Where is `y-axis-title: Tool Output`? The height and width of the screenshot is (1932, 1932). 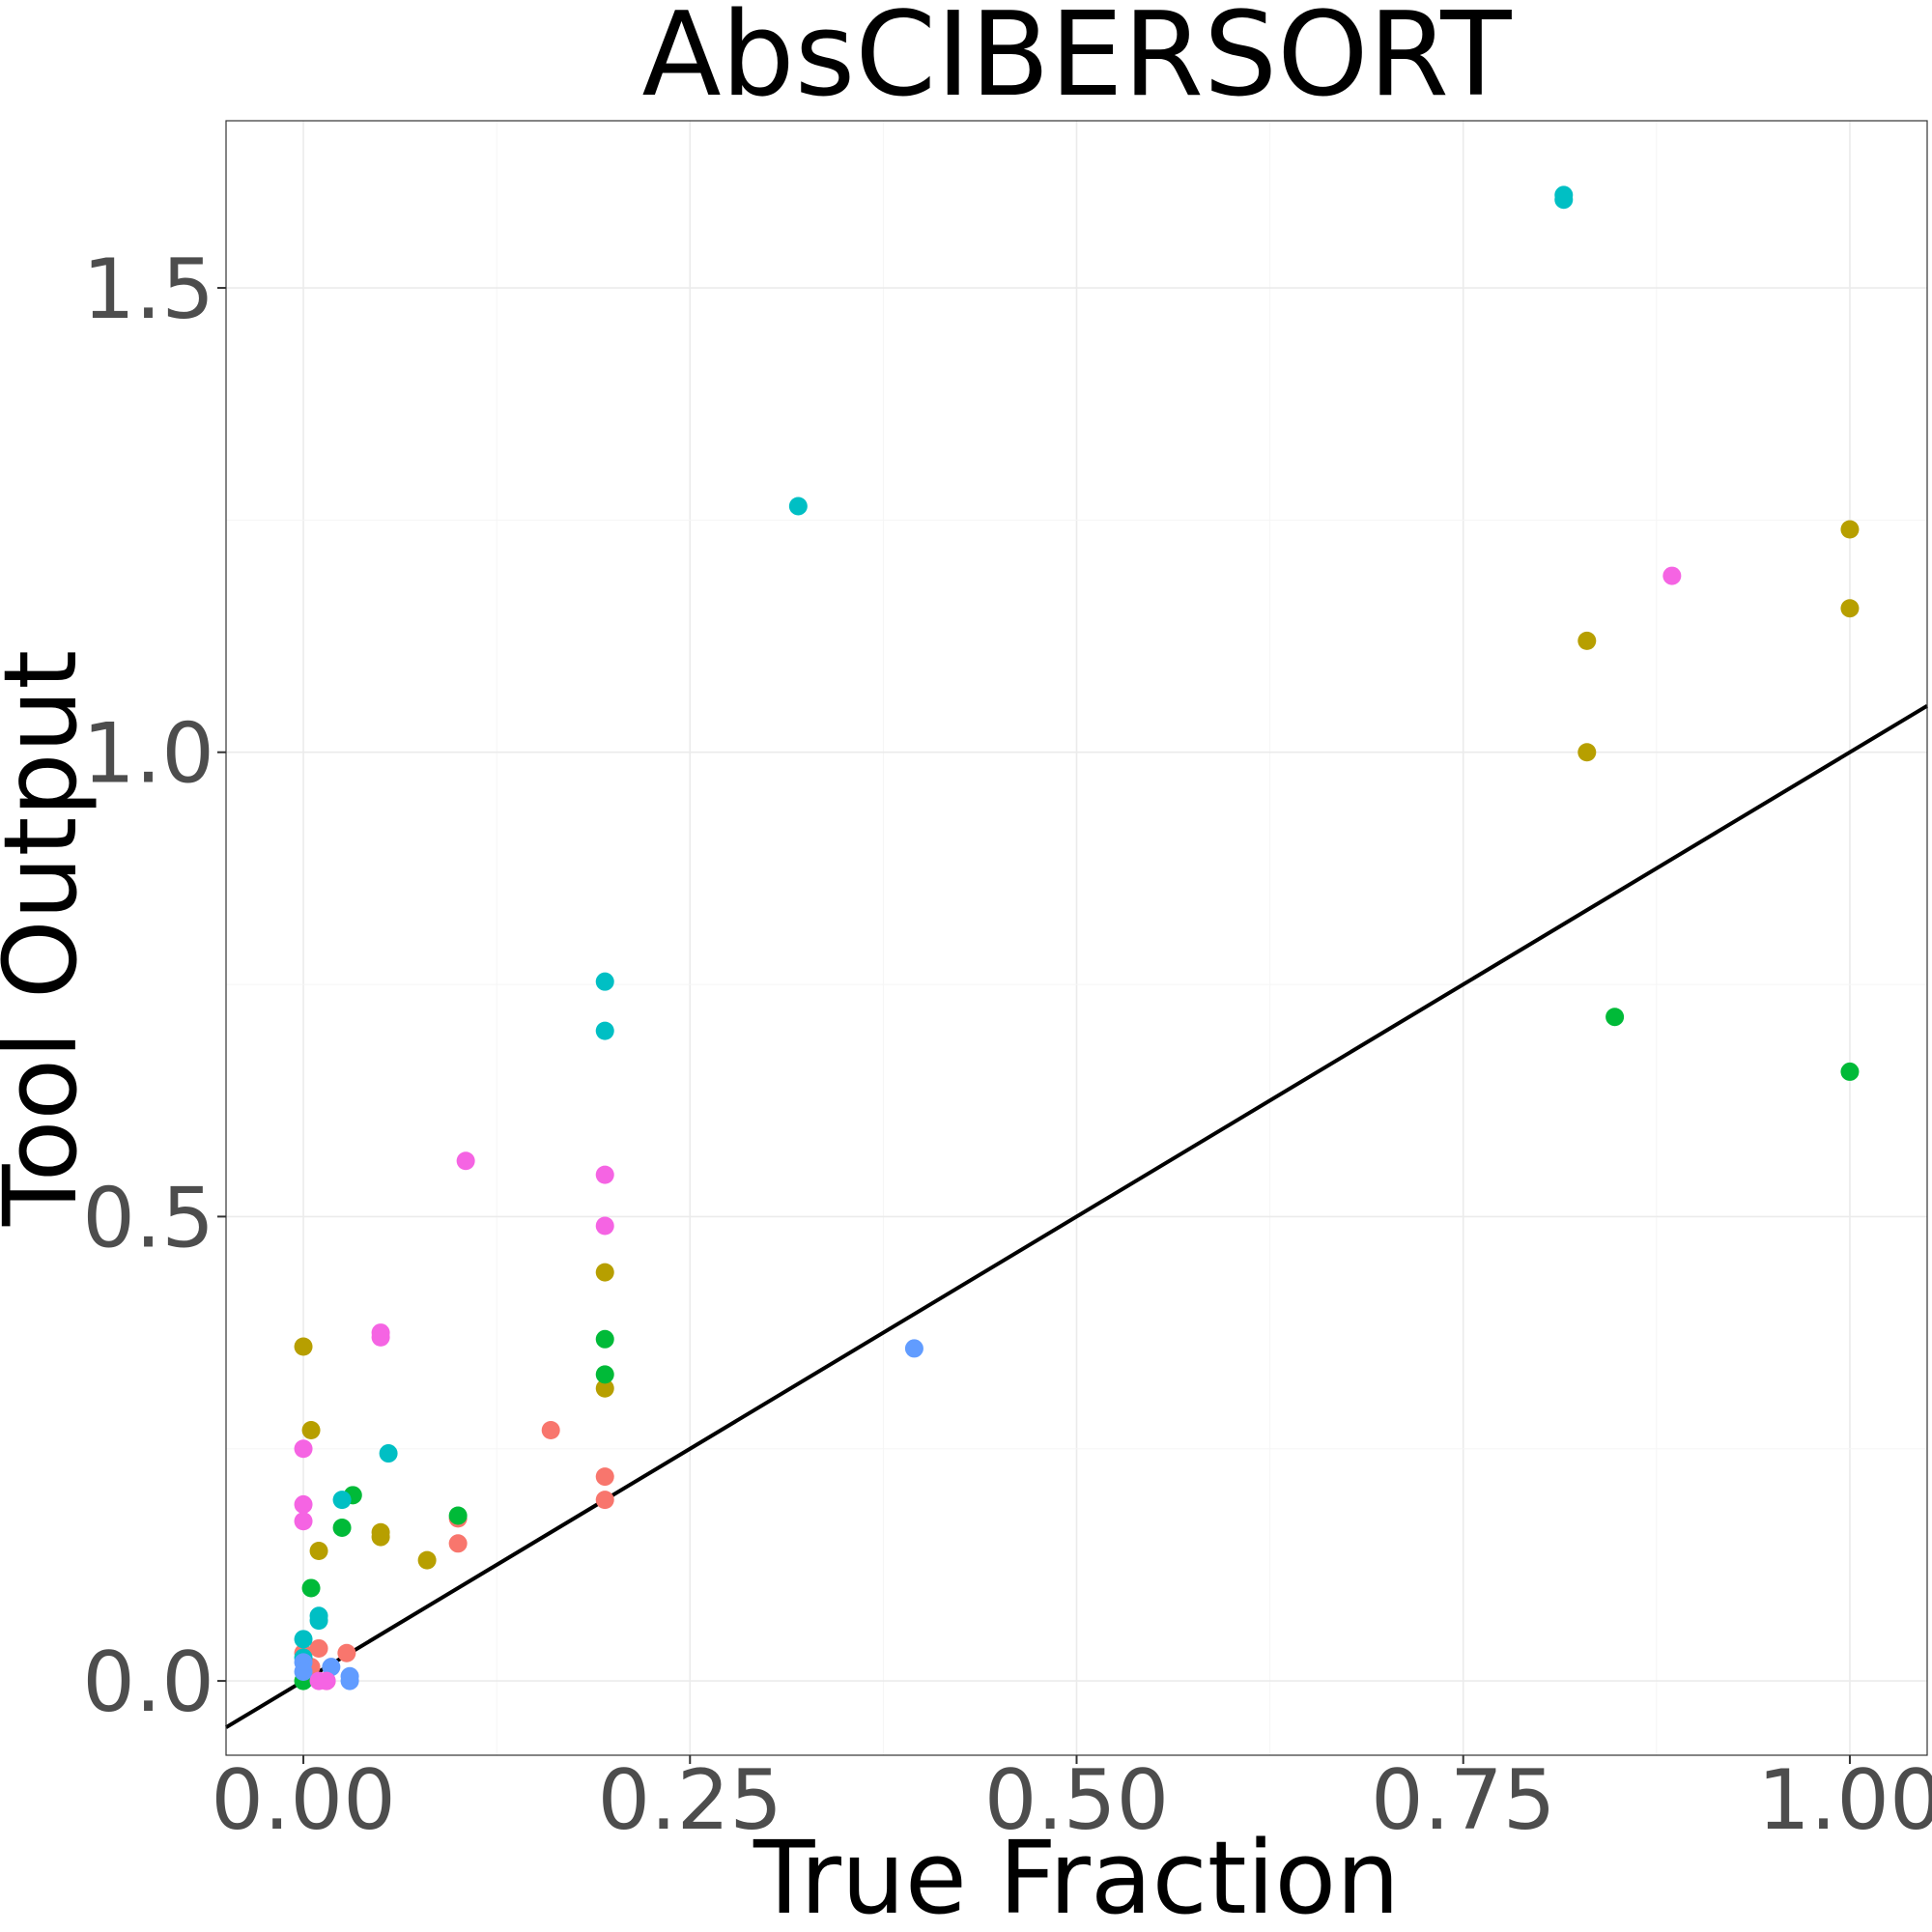 y-axis-title: Tool Output is located at coordinates (49, 938).